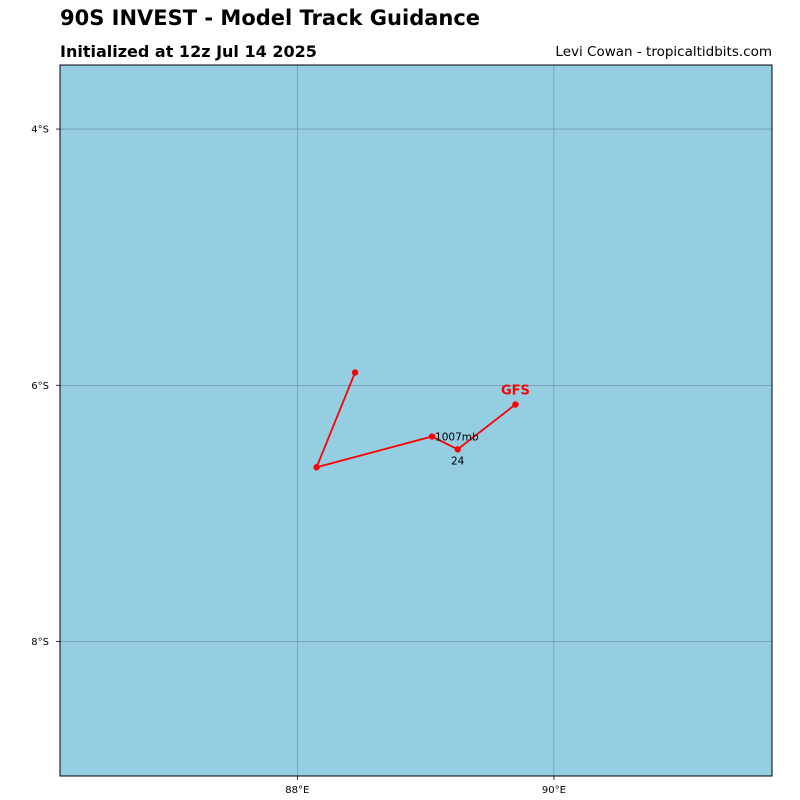  Describe the element at coordinates (421, 420) in the screenshot. I see `track-layer: GFS 24 1007mb` at that location.